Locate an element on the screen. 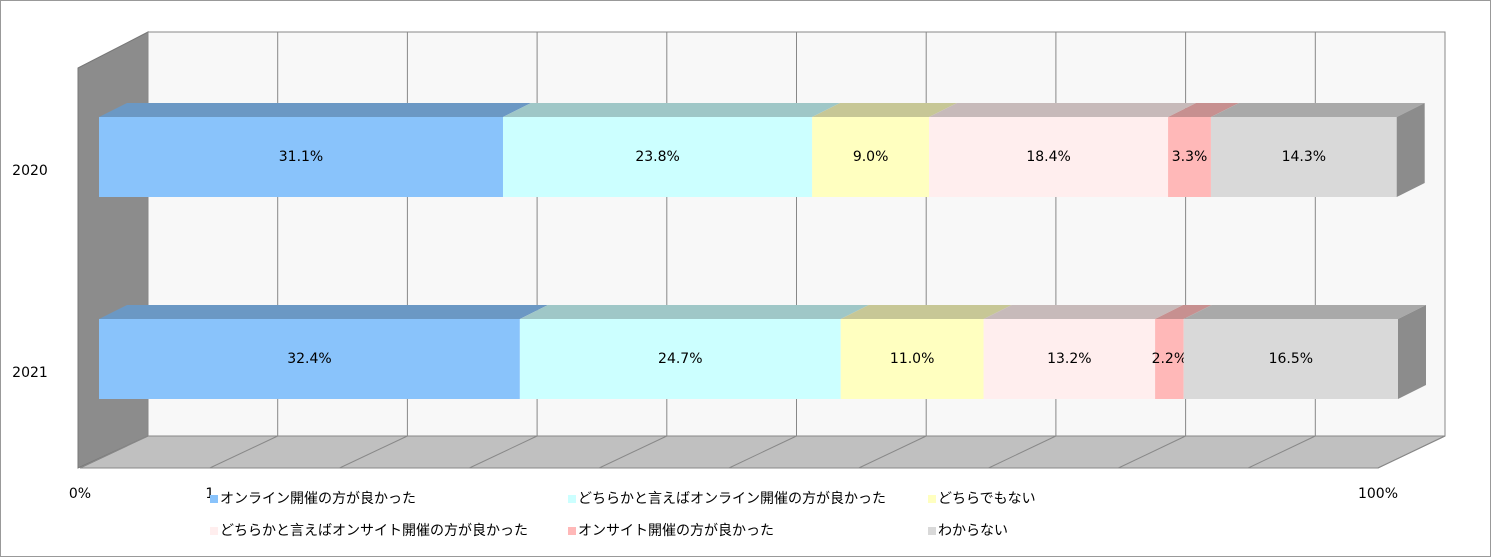 This screenshot has width=1491, height=557. legend-label: どちらかと言えばオンライン開催の方が良かった is located at coordinates (732, 499).